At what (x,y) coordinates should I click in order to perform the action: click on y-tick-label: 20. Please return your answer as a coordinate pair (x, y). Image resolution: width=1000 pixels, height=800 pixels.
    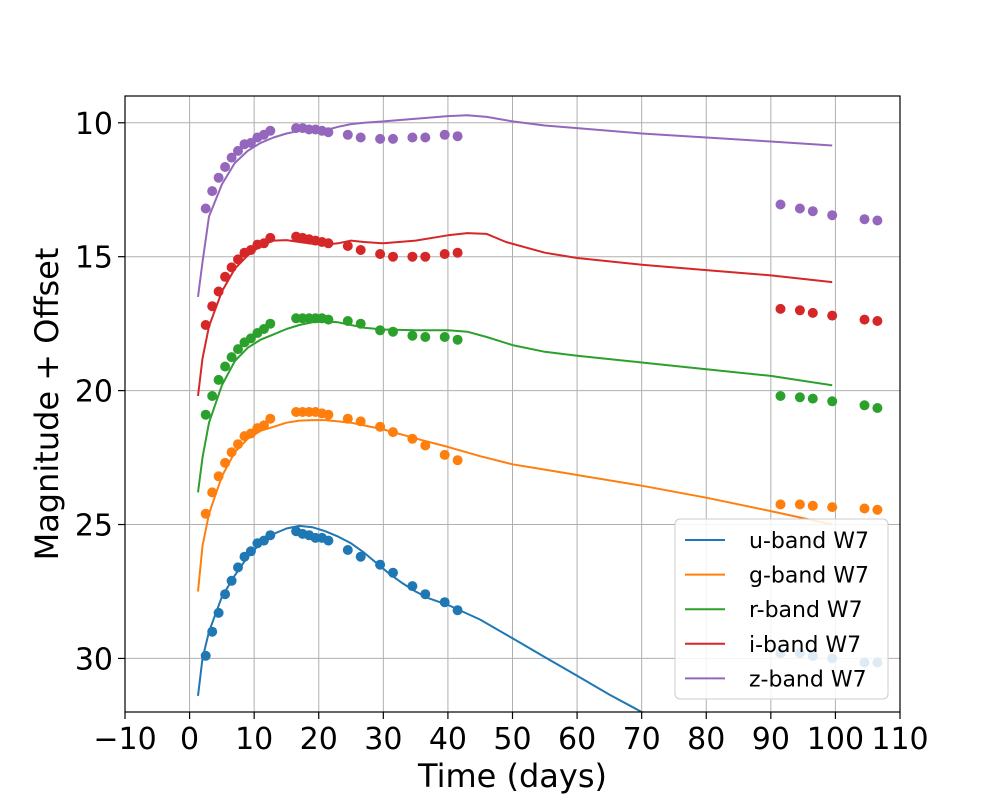
    Looking at the image, I should click on (94, 392).